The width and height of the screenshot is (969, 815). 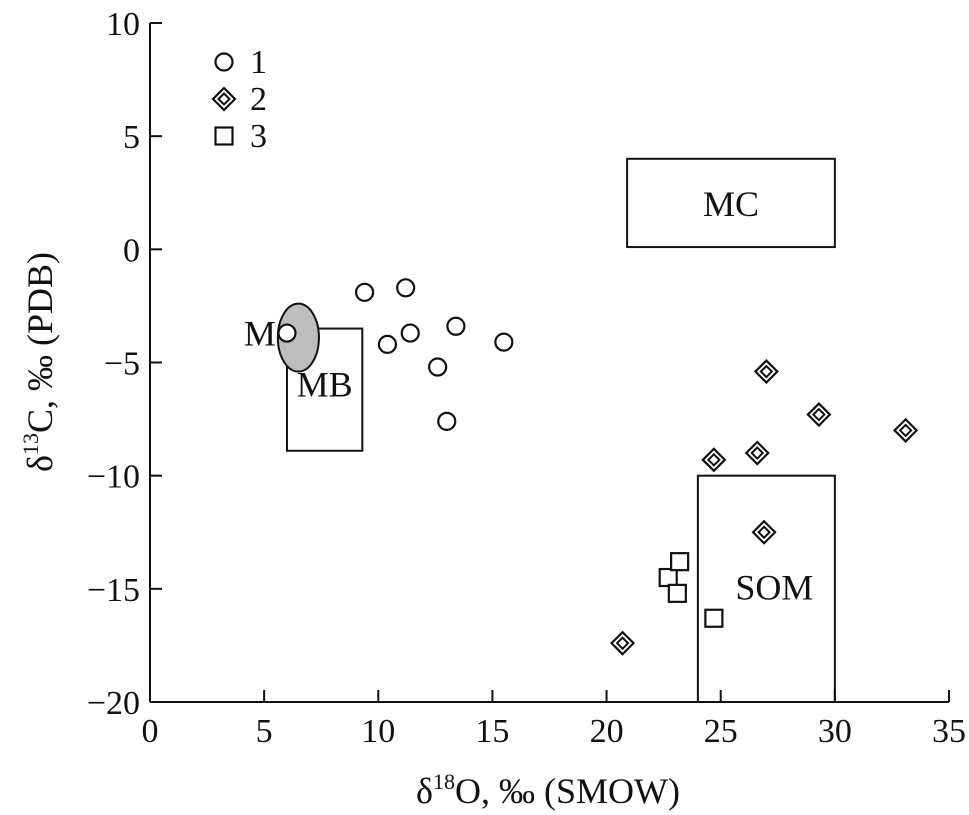 I want to click on x-axis-title-sup: 18, so click(x=444, y=781).